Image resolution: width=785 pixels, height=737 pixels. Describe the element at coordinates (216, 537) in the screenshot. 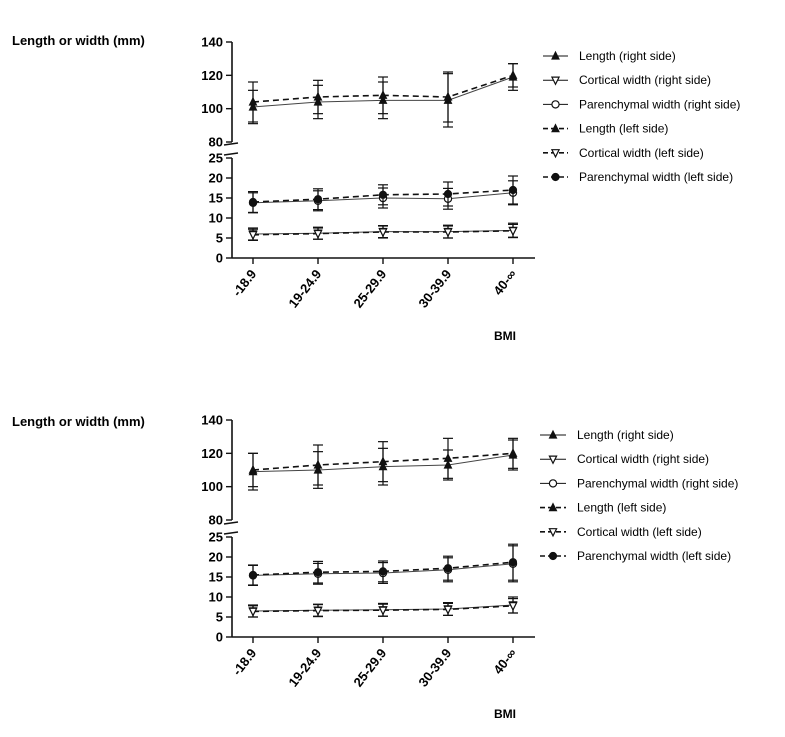

I see `y-tick-label: 25` at that location.